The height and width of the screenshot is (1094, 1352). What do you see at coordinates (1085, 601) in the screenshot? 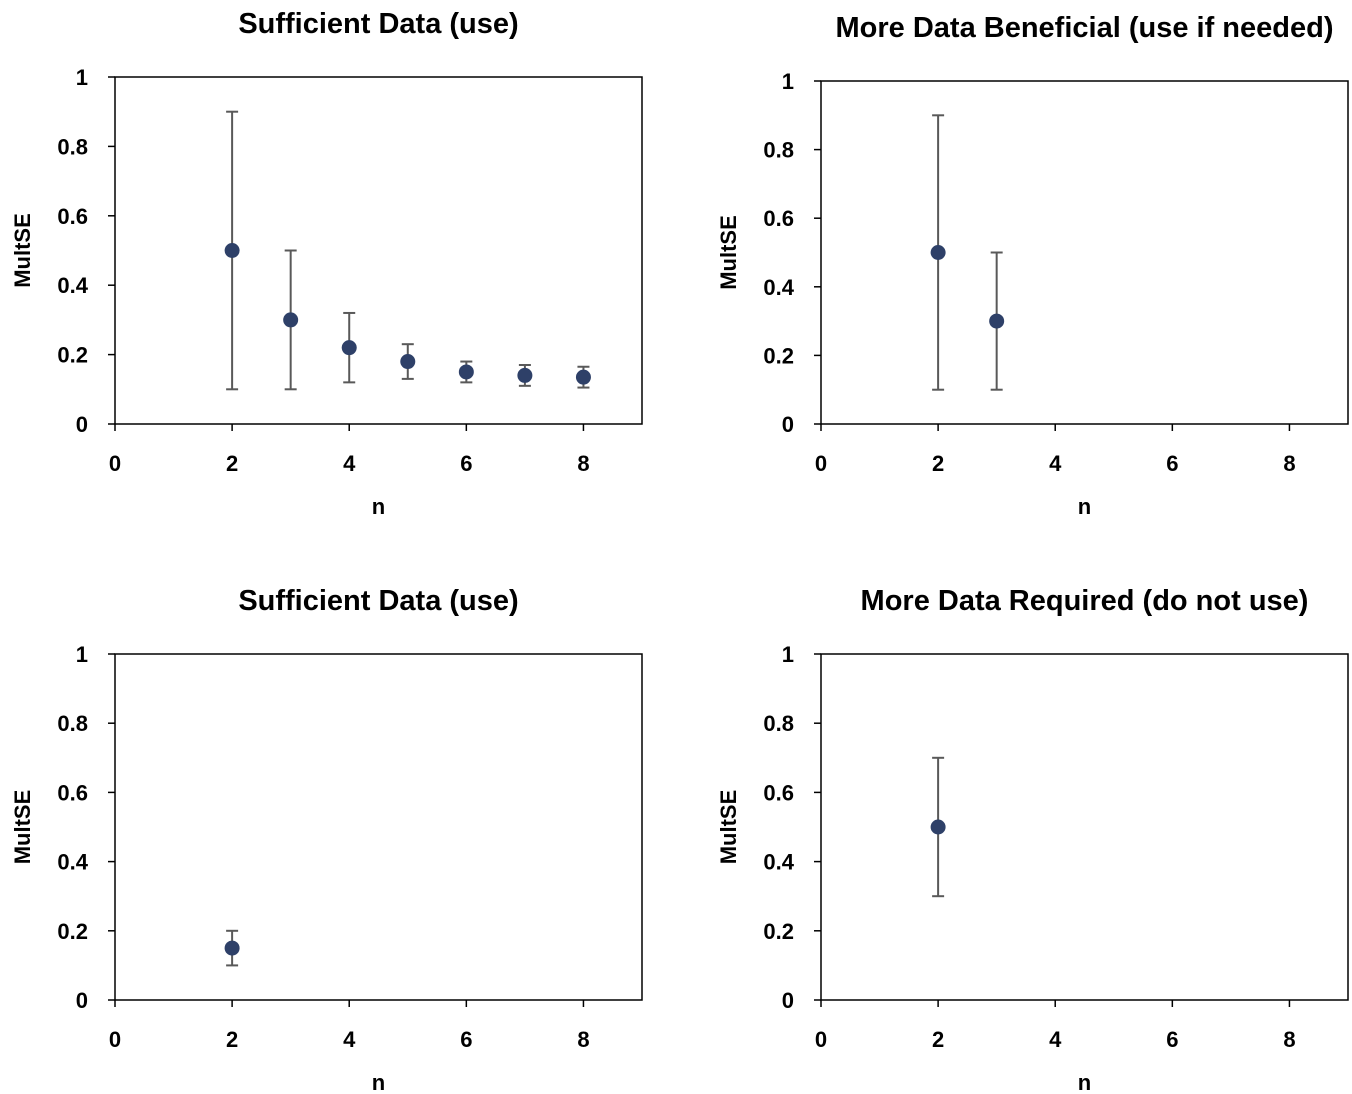
I see `chart-title: More Data Required (do not use)` at bounding box center [1085, 601].